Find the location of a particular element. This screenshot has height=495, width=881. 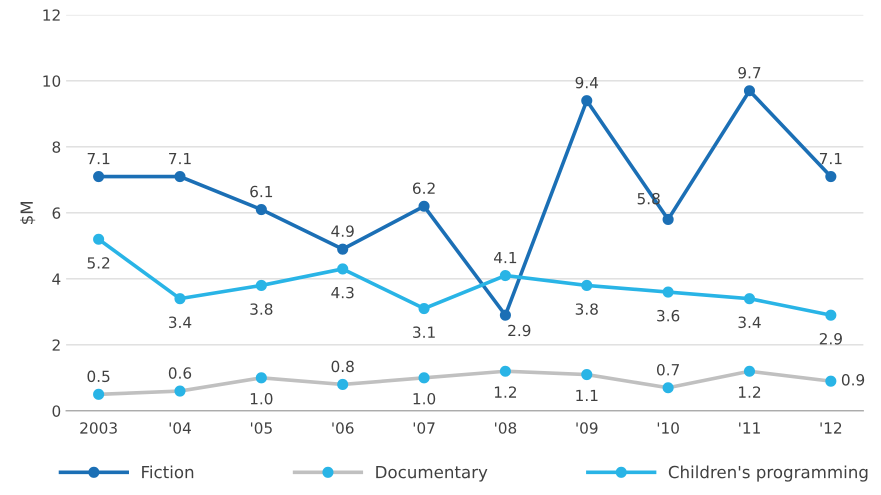

data-label: 3.1 is located at coordinates (424, 332).